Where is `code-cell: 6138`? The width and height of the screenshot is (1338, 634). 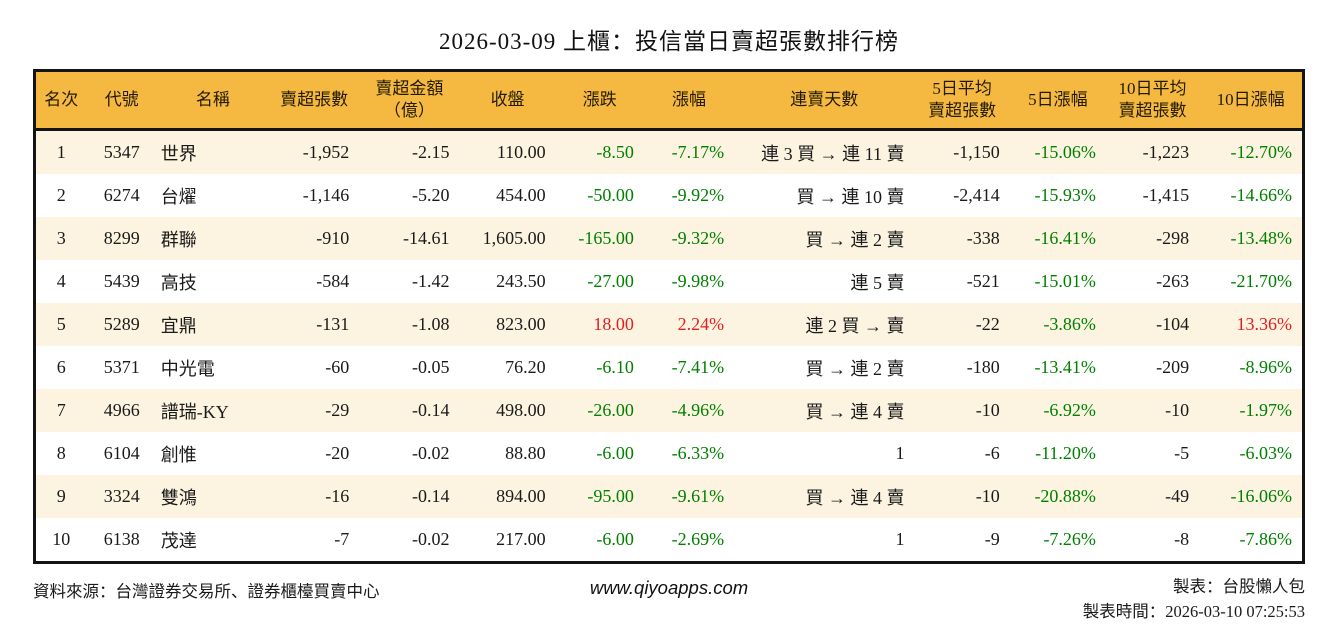
code-cell: 6138 is located at coordinates (121, 539).